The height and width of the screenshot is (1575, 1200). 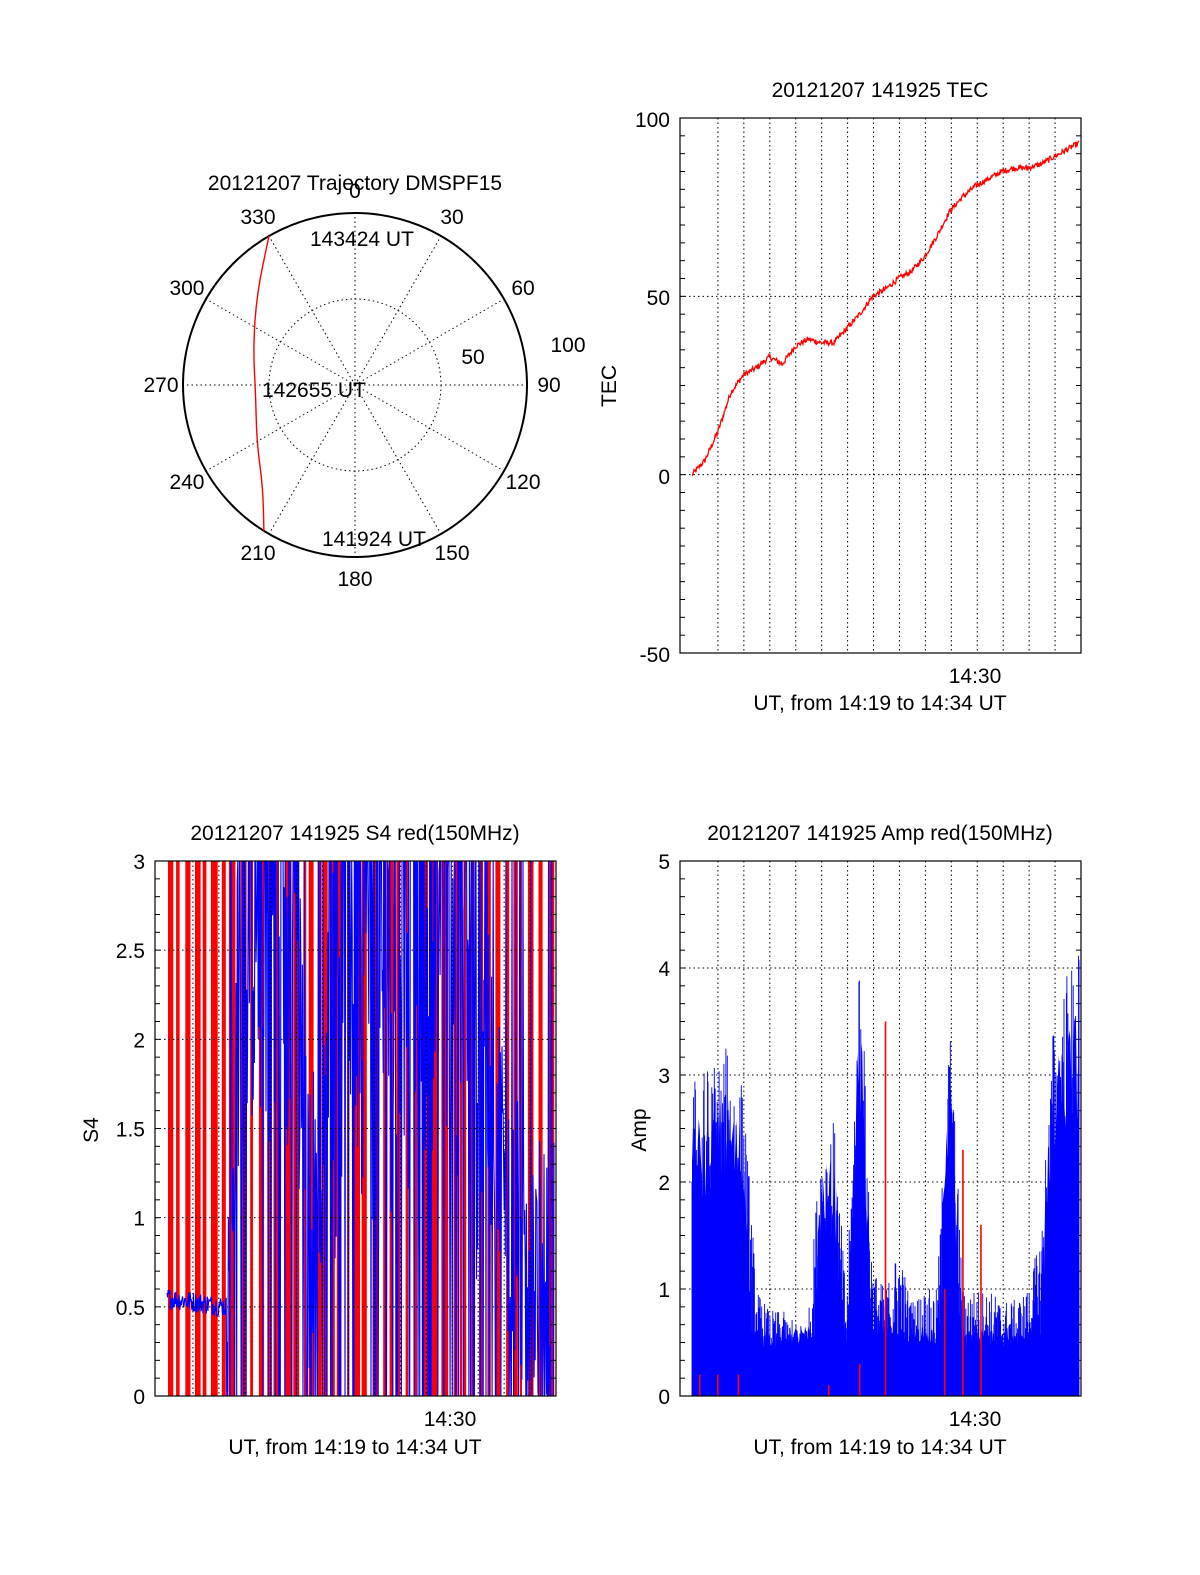 I want to click on tec-ytick-minus50: -50, so click(x=655, y=655).